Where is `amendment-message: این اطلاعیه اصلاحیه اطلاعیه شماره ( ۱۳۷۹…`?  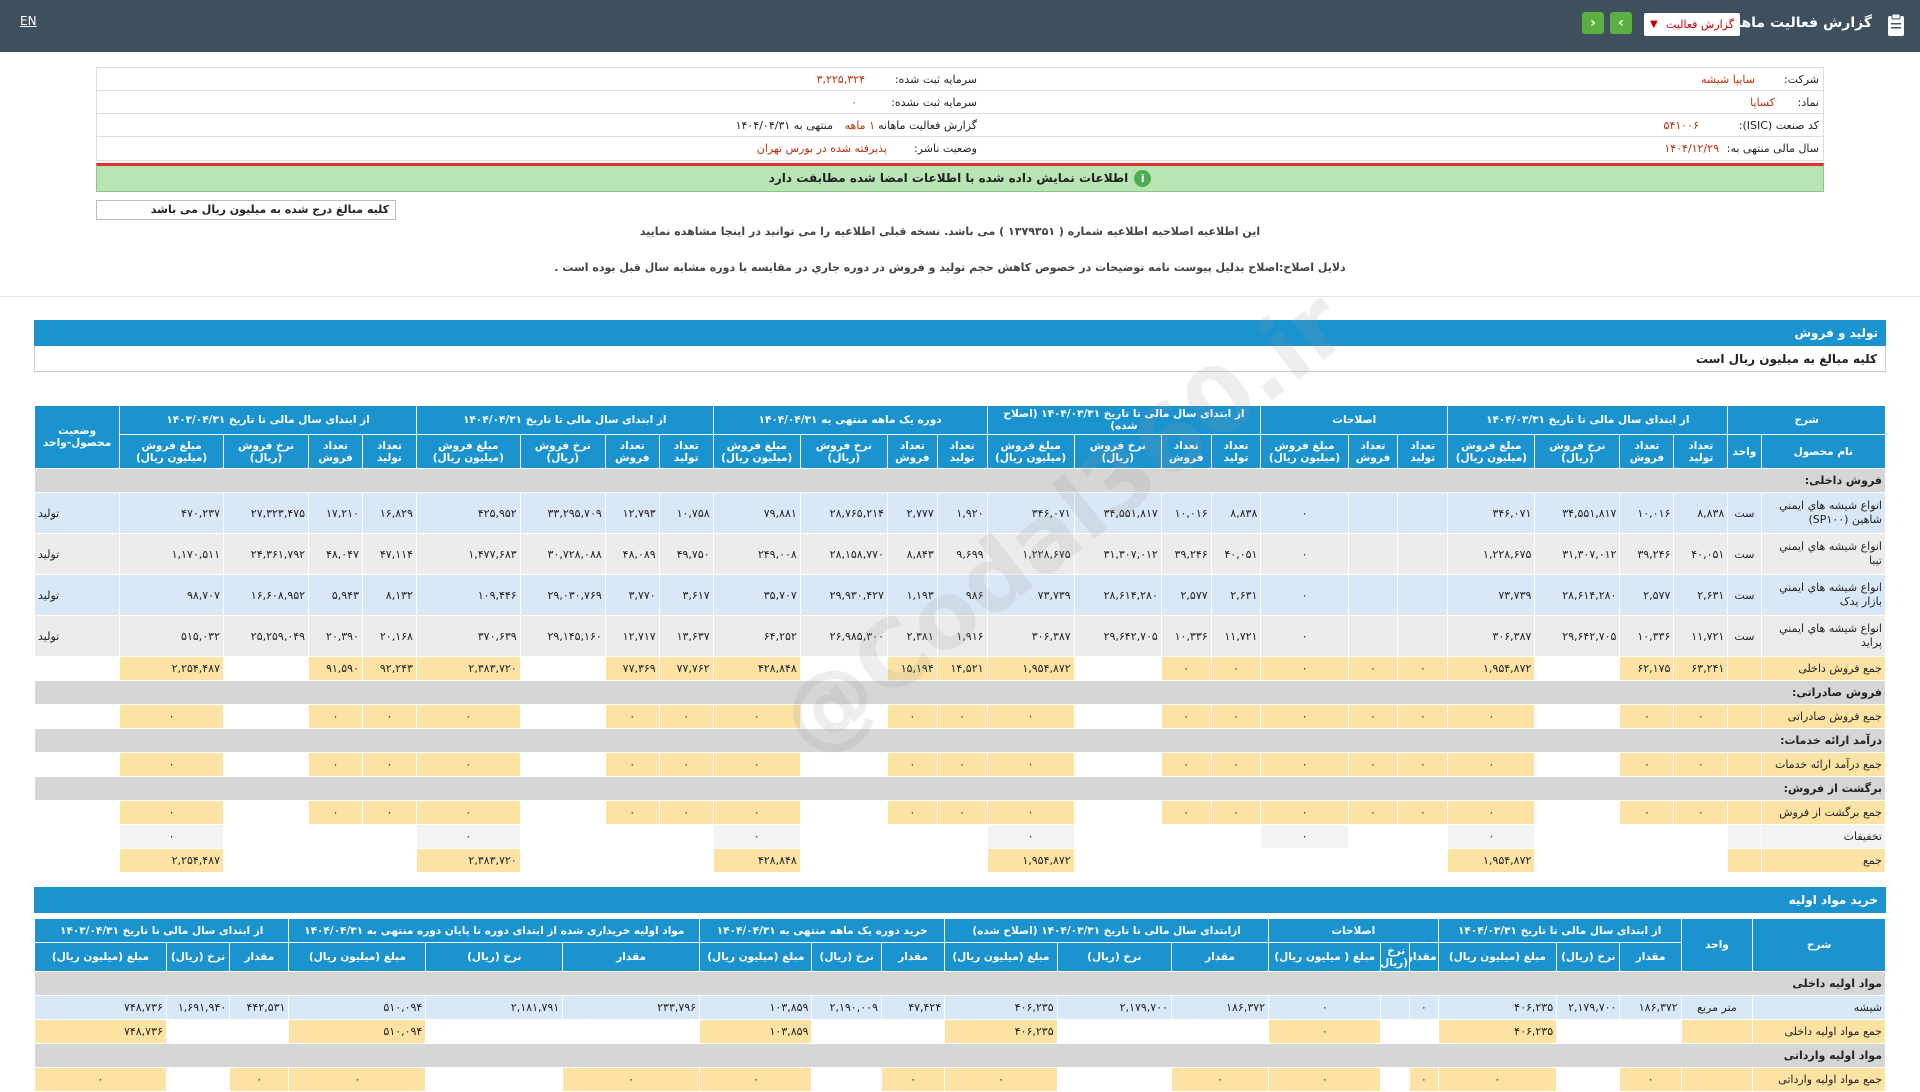 amendment-message: این اطلاعیه اصلاحیه اطلاعیه شماره ( ۱۳۷۹… is located at coordinates (950, 231).